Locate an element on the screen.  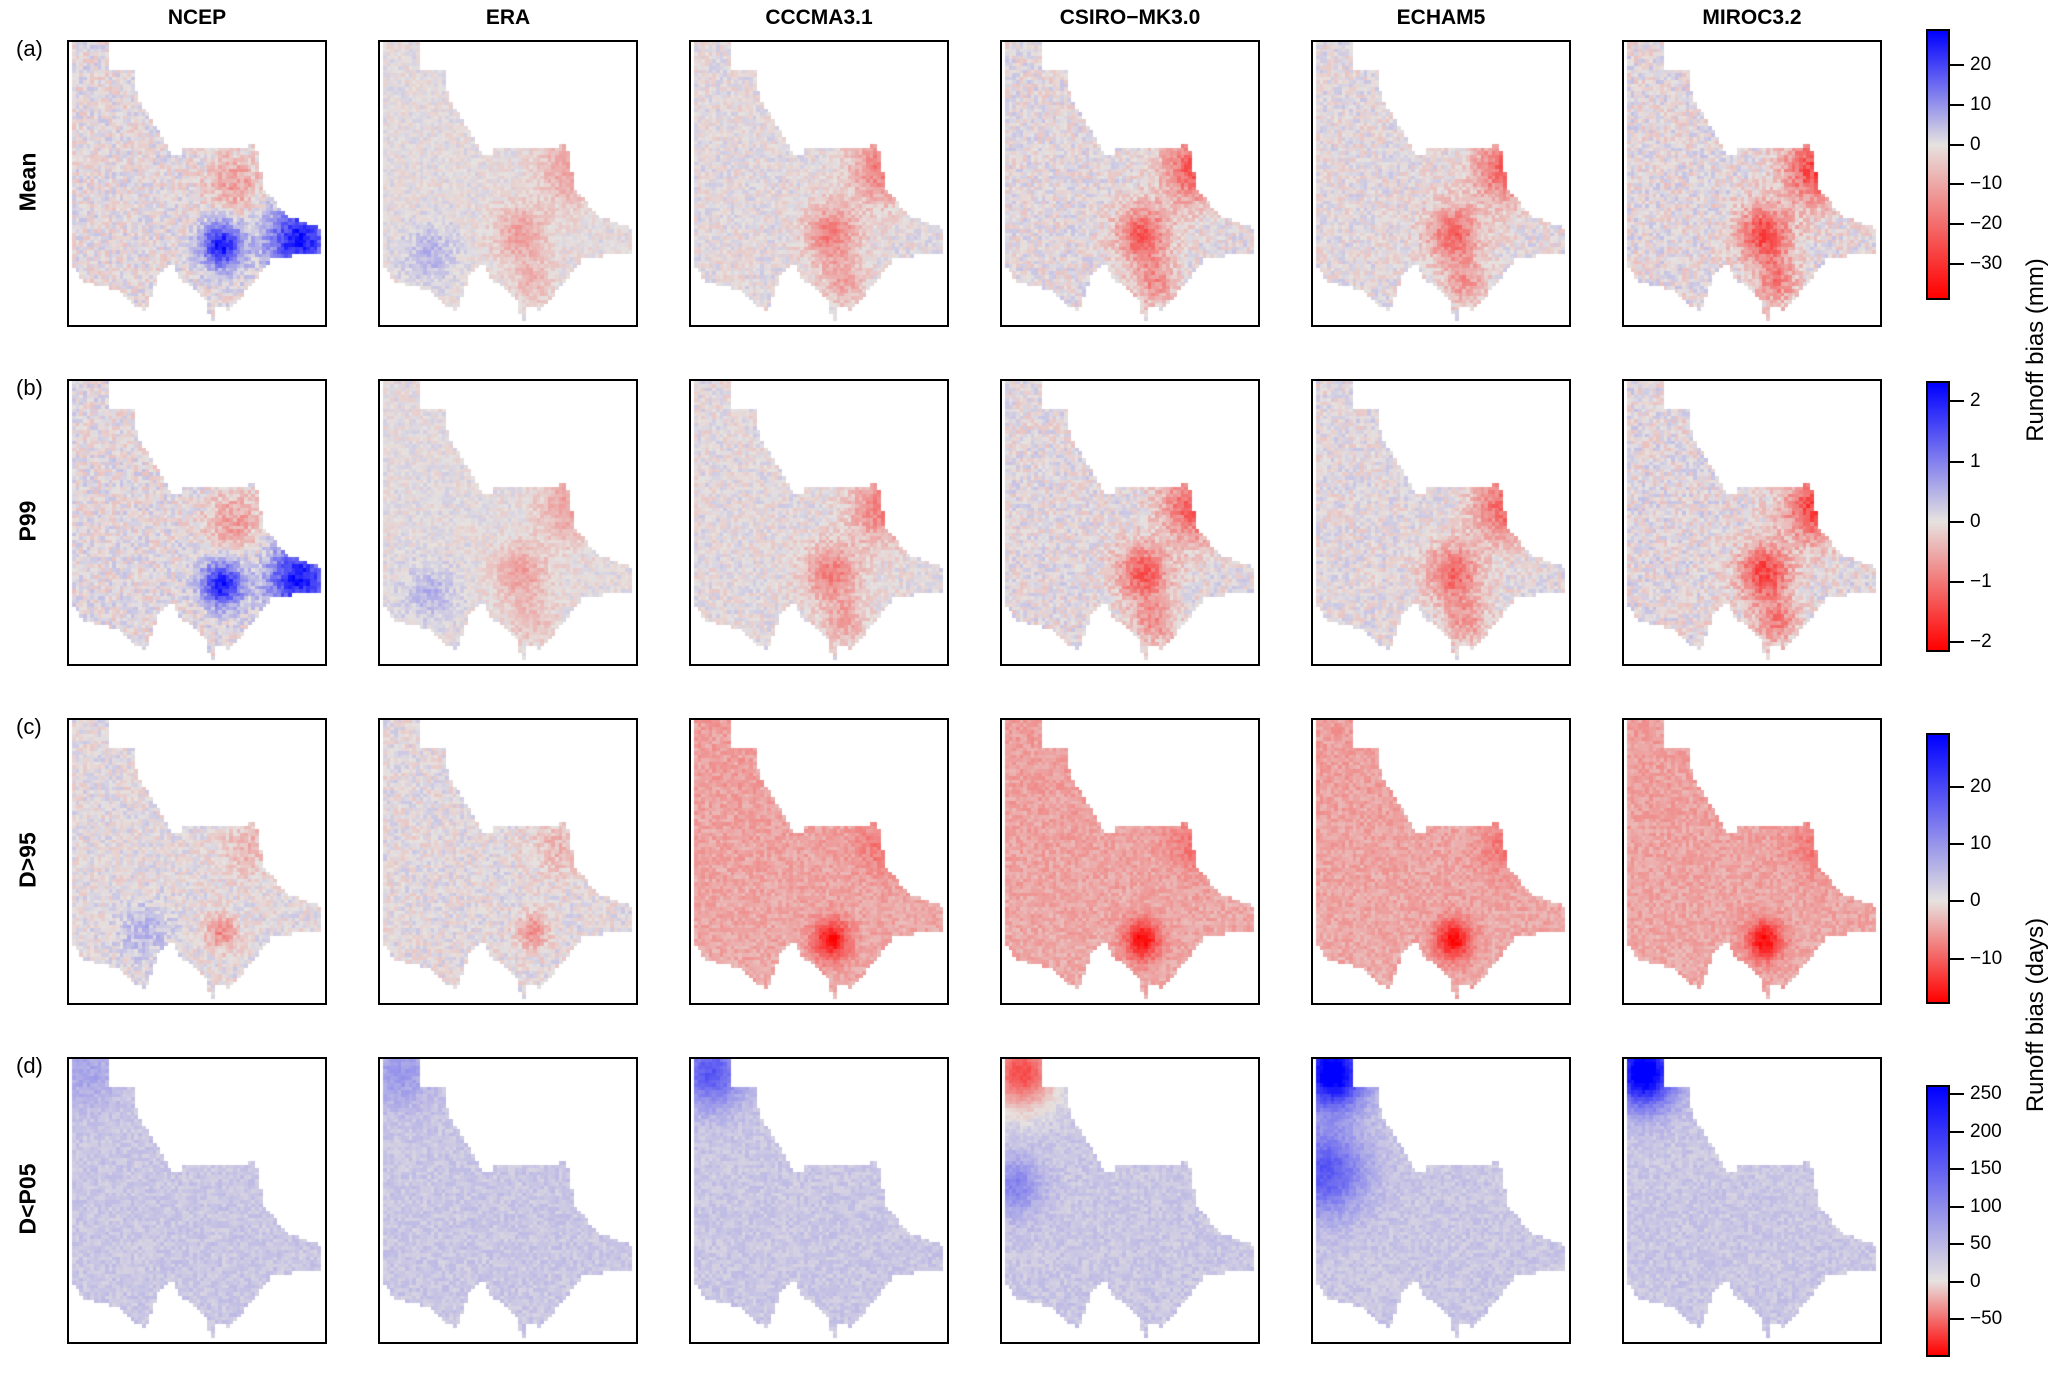
colorbar-tick-label: −30 is located at coordinates (1986, 264).